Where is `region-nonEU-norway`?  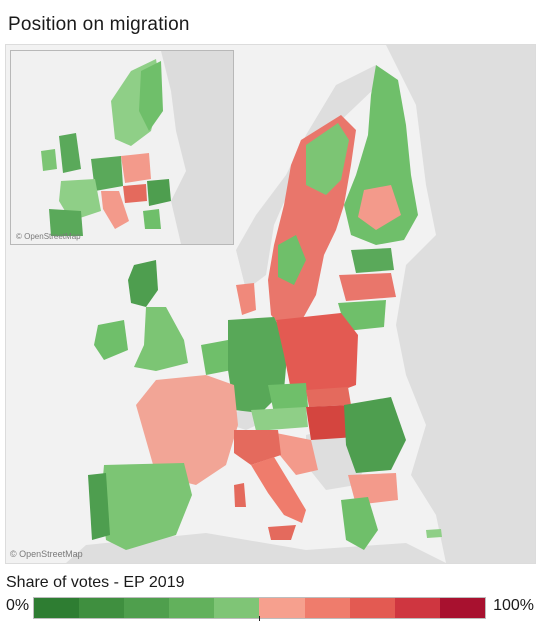
region-nonEU-norway is located at coordinates (307, 177).